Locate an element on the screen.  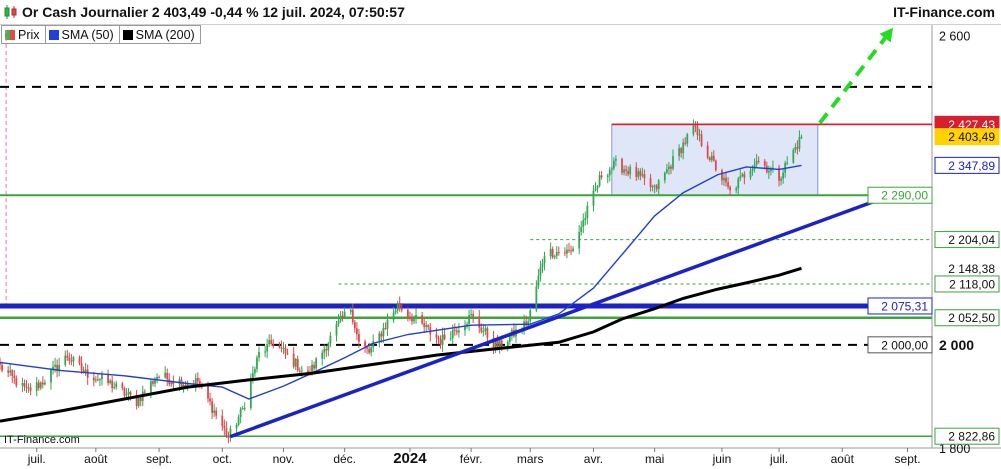
y-tick-label: 2 600 is located at coordinates (954, 36).